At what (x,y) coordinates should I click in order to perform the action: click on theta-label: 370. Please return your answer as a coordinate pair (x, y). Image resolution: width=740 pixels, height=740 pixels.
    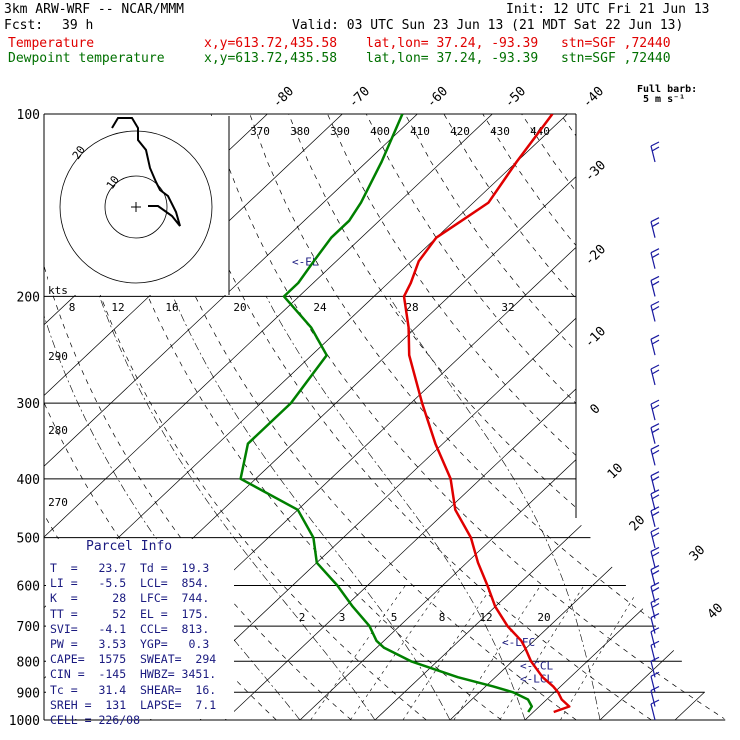
    Looking at the image, I should click on (260, 131).